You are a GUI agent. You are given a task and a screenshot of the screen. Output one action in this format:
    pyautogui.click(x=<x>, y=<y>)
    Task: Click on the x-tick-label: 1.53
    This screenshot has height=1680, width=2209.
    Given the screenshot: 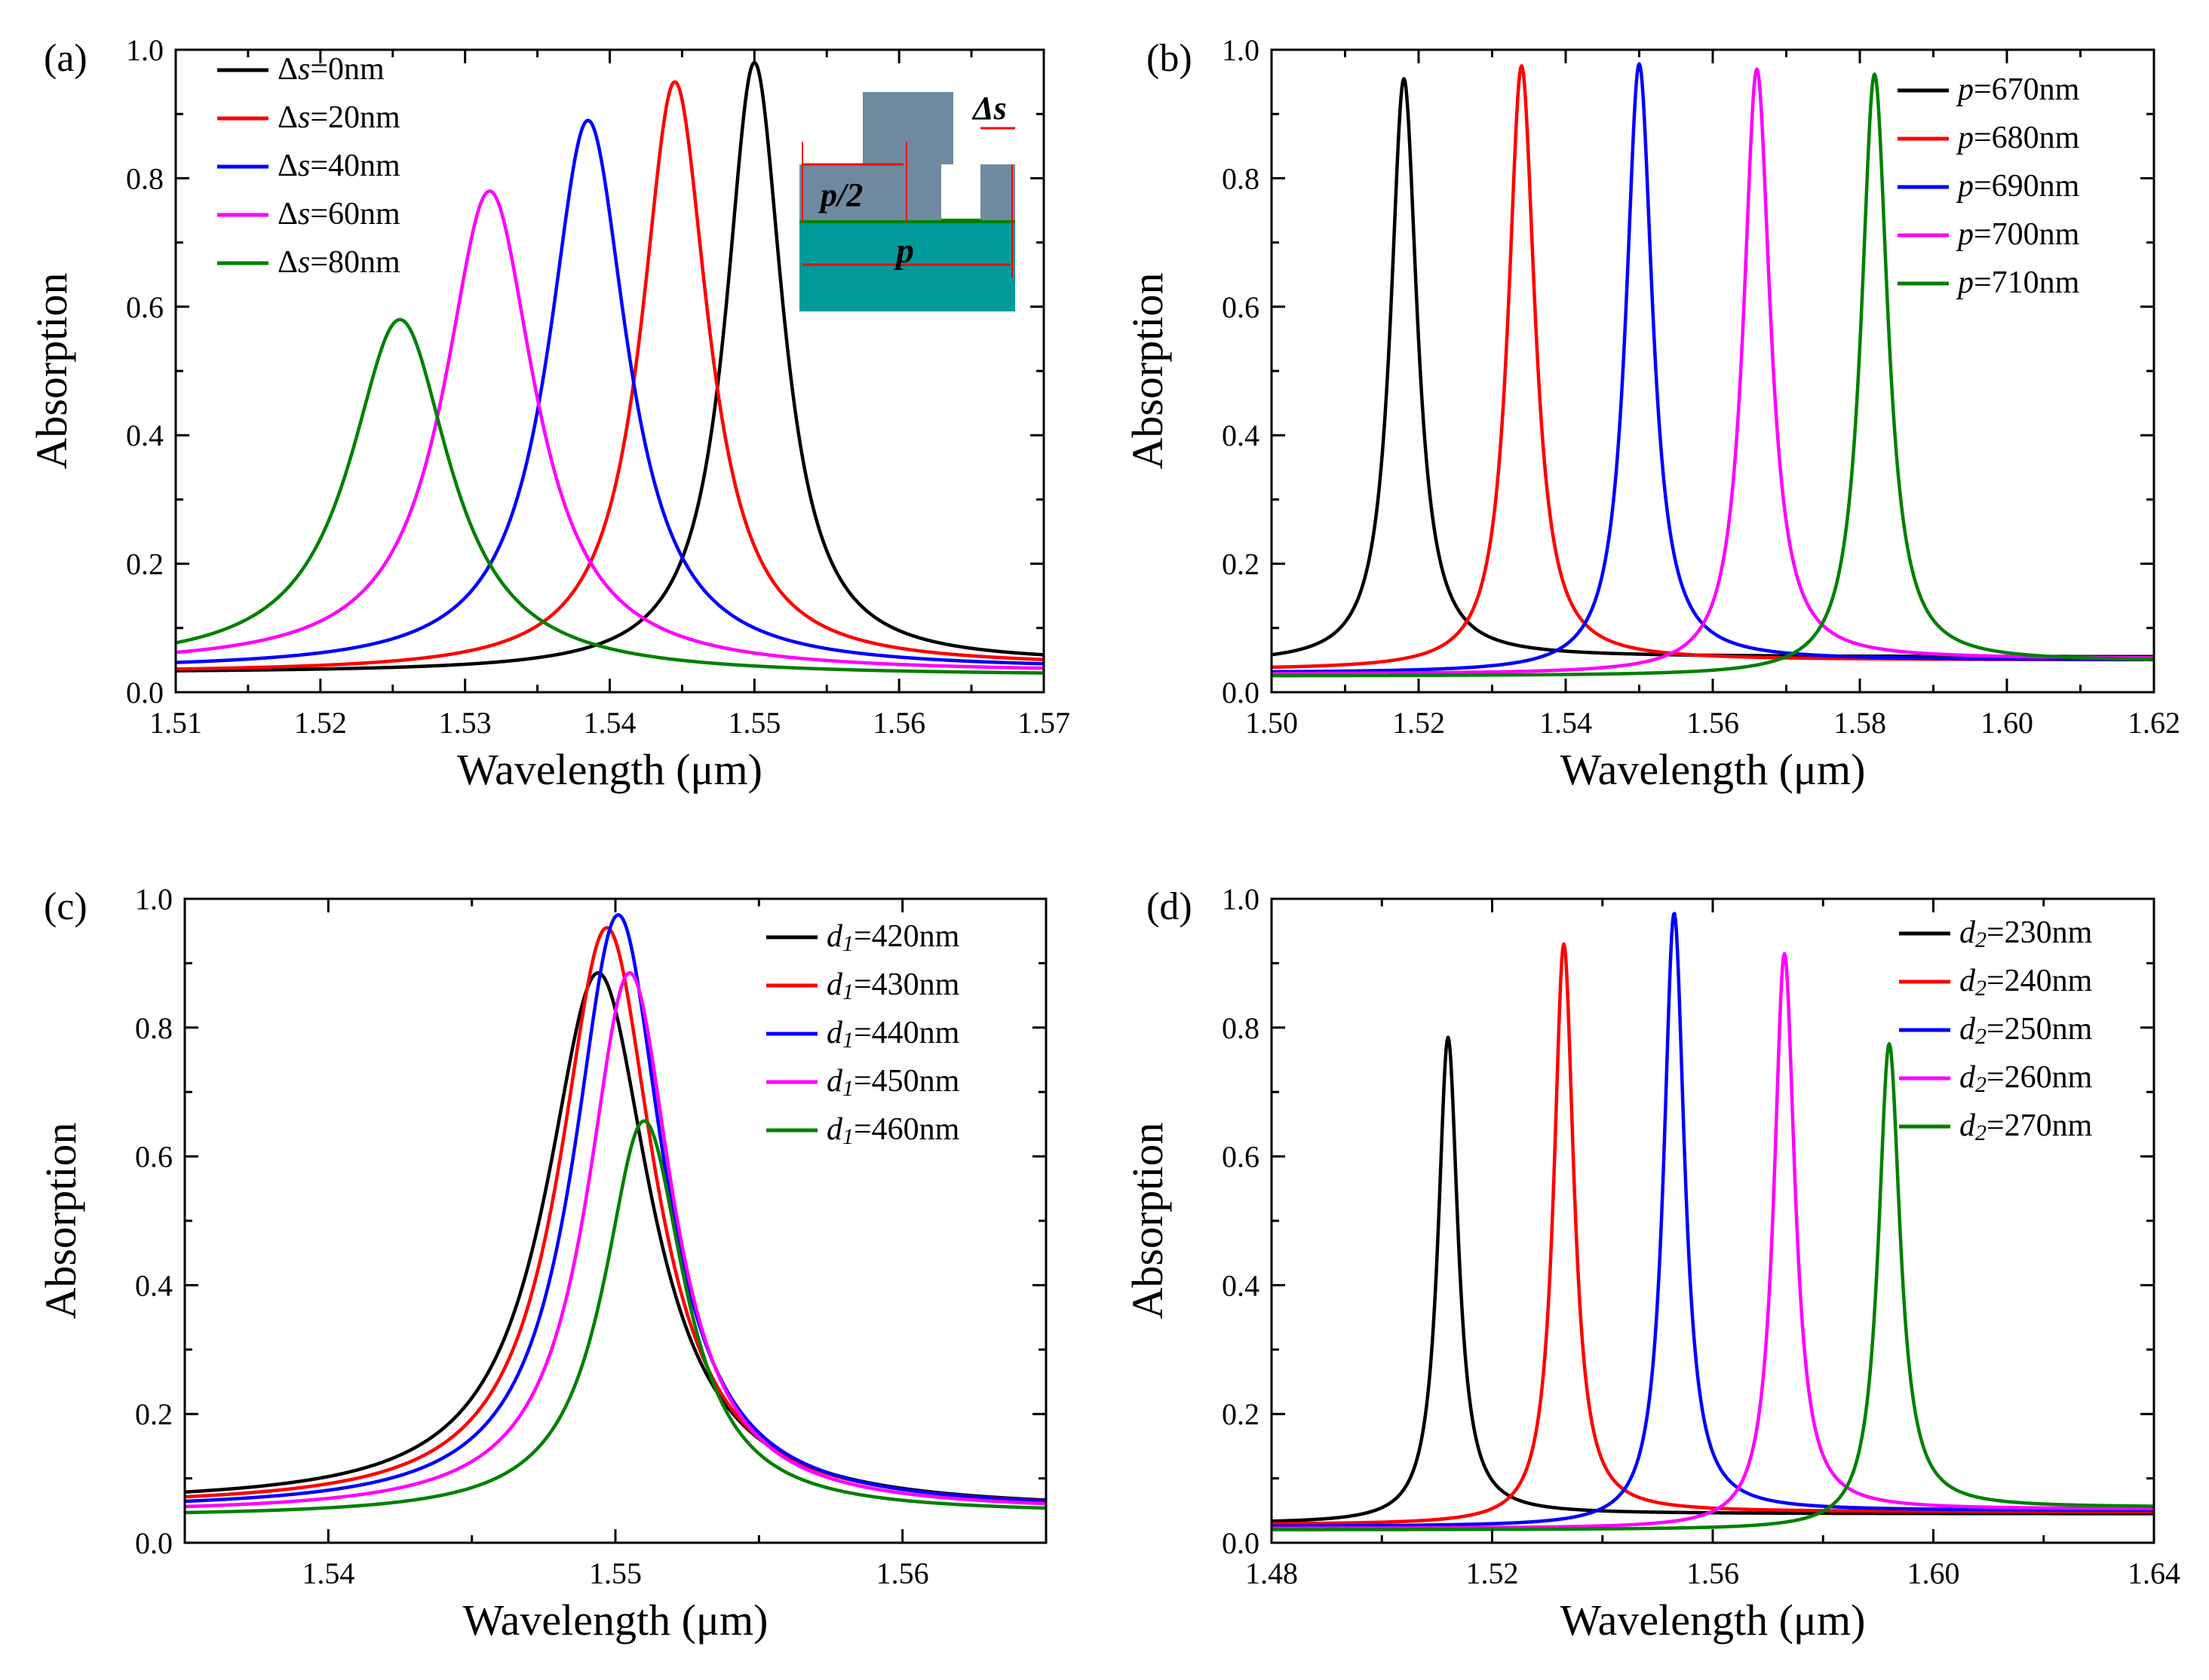 What is the action you would take?
    pyautogui.click(x=465, y=723)
    